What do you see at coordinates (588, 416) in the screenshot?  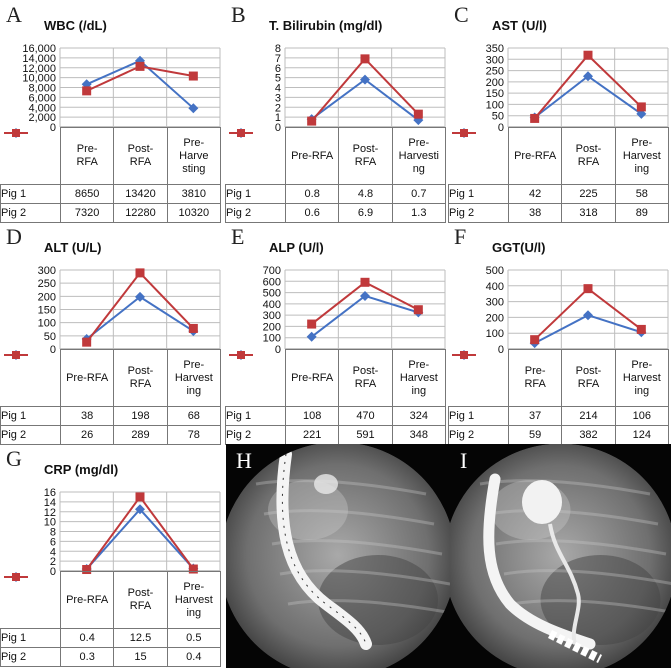 I see `table-value: 214` at bounding box center [588, 416].